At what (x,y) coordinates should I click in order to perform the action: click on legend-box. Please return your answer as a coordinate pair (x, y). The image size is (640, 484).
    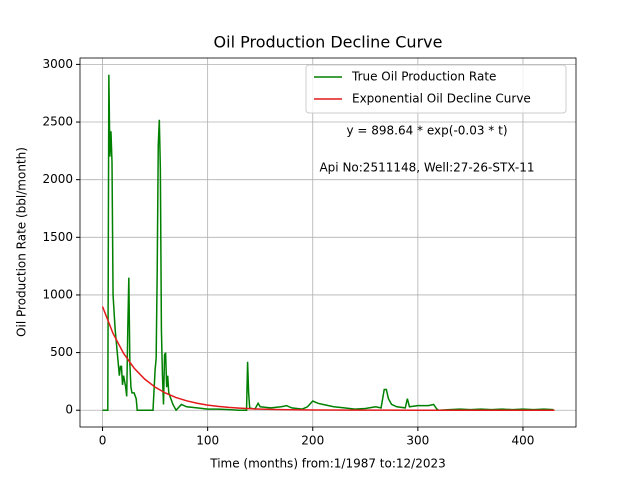
    Looking at the image, I should click on (436, 89).